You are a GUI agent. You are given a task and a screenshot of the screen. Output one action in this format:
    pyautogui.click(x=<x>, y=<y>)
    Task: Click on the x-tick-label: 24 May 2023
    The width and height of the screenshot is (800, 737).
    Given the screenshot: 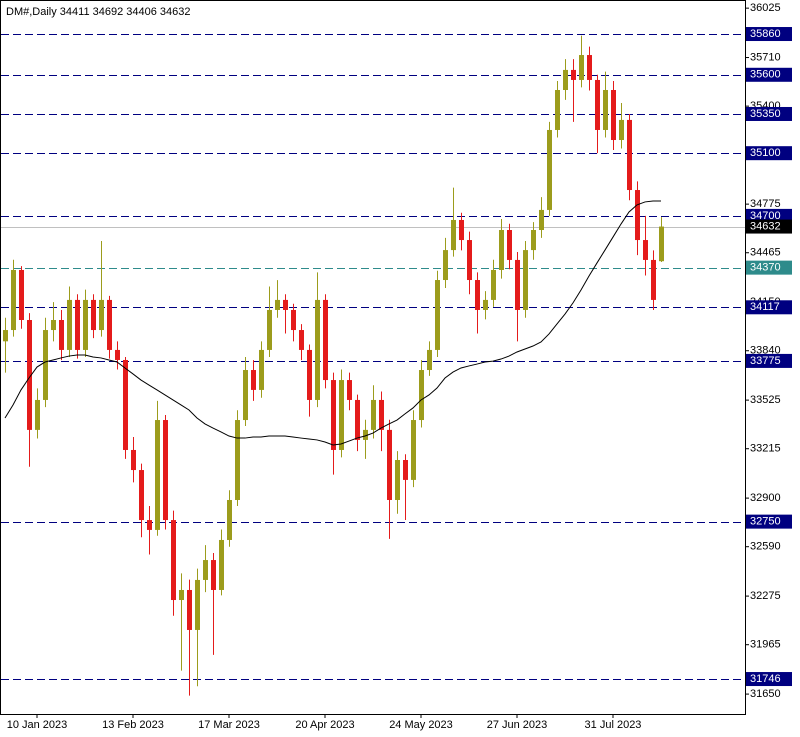 What is the action you would take?
    pyautogui.click(x=421, y=725)
    